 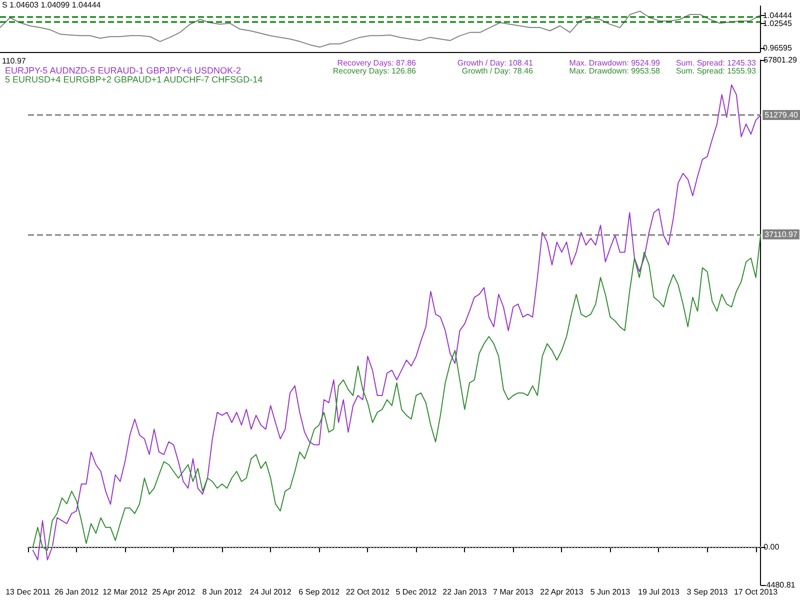 I want to click on annotation: Max. Drawdown: 9953.58, so click(x=615, y=71).